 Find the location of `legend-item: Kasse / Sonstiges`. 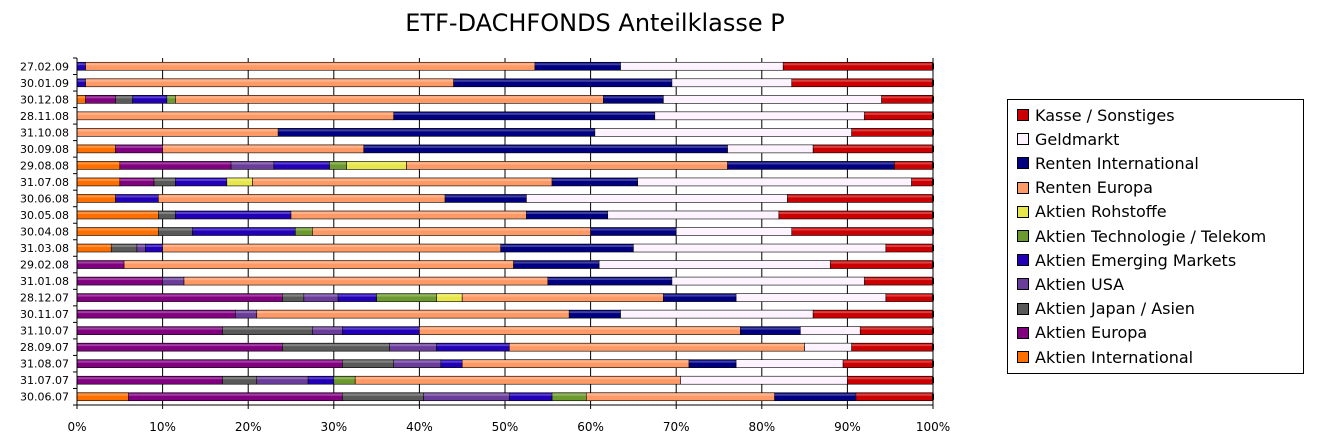

legend-item: Kasse / Sonstiges is located at coordinates (1096, 115).